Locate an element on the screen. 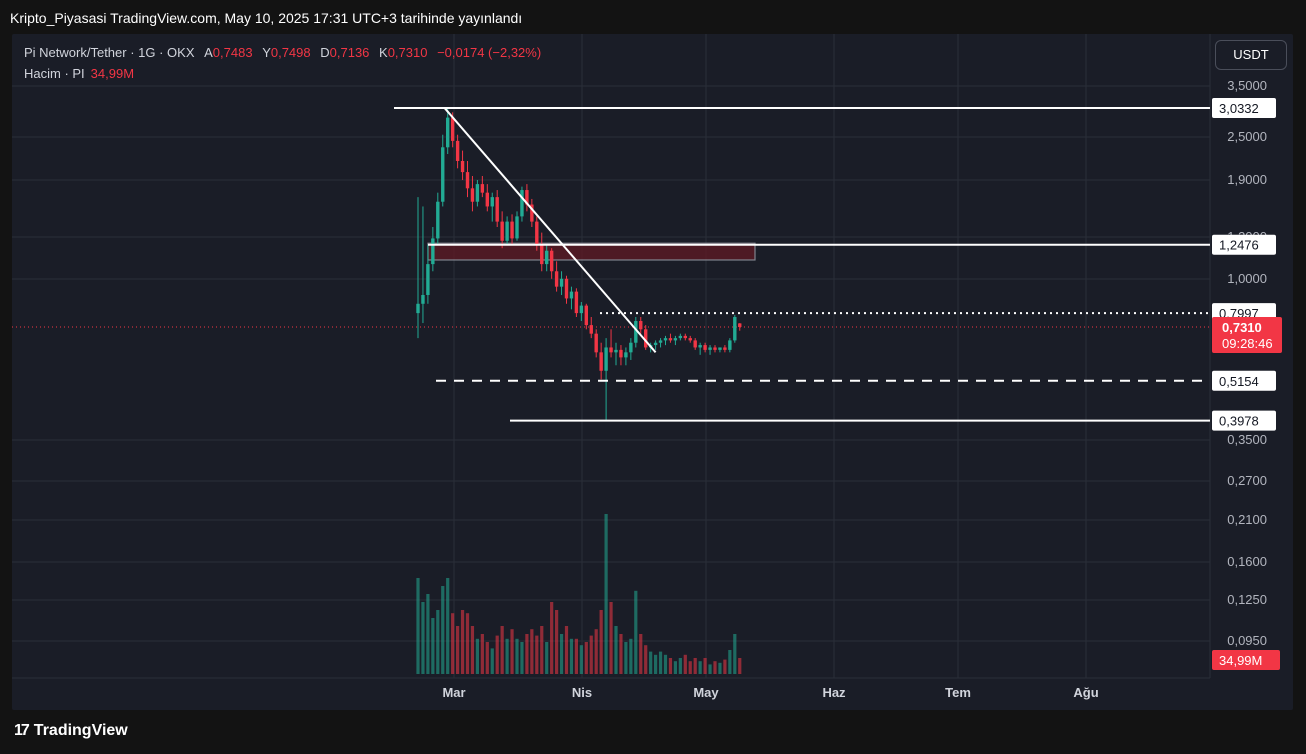  level-label-text: 1,2476 is located at coordinates (1239, 245).